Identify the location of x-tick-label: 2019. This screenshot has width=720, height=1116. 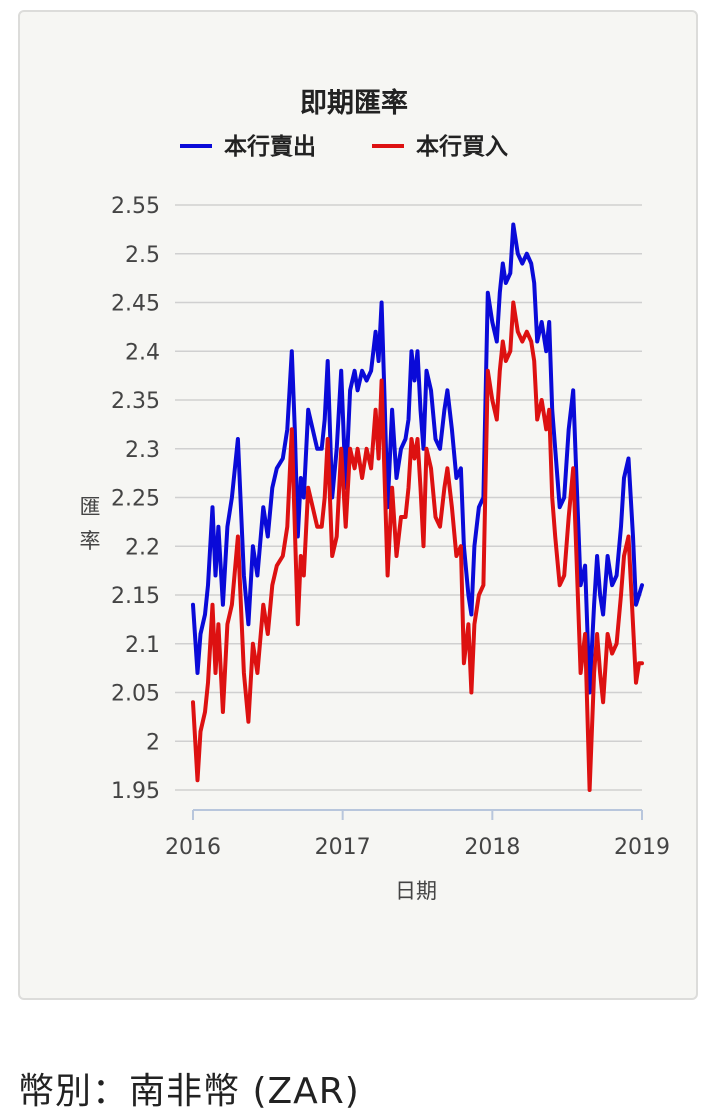
(642, 847).